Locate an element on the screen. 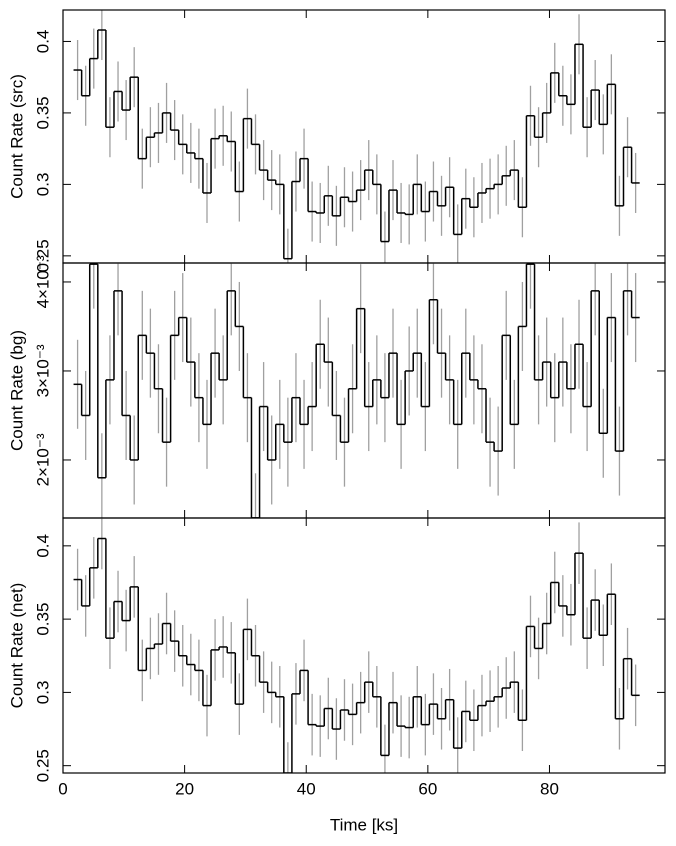 The height and width of the screenshot is (846, 676). y-axis-label: Count Rate (bg) is located at coordinates (16, 390).